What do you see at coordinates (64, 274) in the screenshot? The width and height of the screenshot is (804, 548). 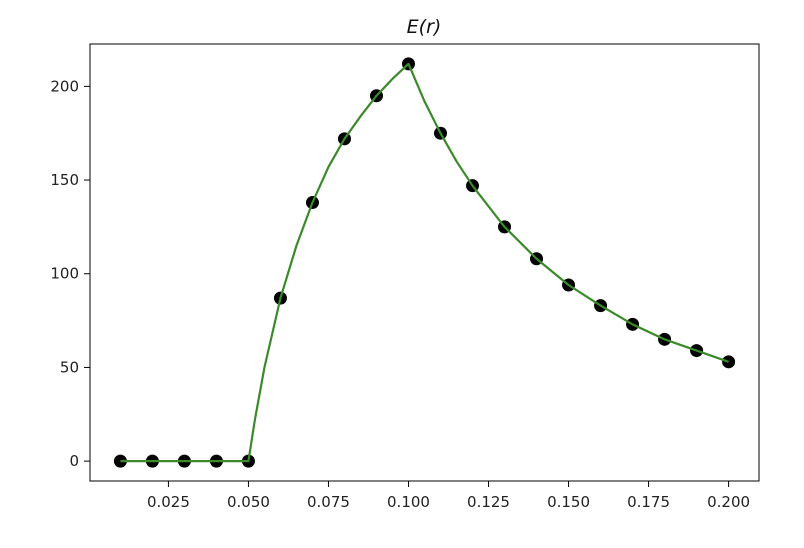 I see `y-tick-label: 100` at bounding box center [64, 274].